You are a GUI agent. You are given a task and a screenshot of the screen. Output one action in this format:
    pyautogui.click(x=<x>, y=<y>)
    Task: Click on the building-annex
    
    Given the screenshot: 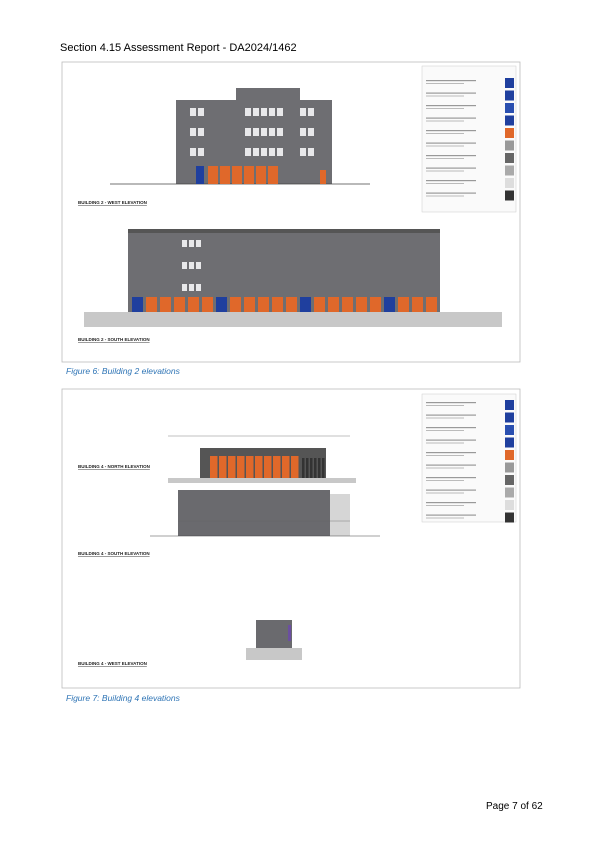 What is the action you would take?
    pyautogui.click(x=340, y=515)
    